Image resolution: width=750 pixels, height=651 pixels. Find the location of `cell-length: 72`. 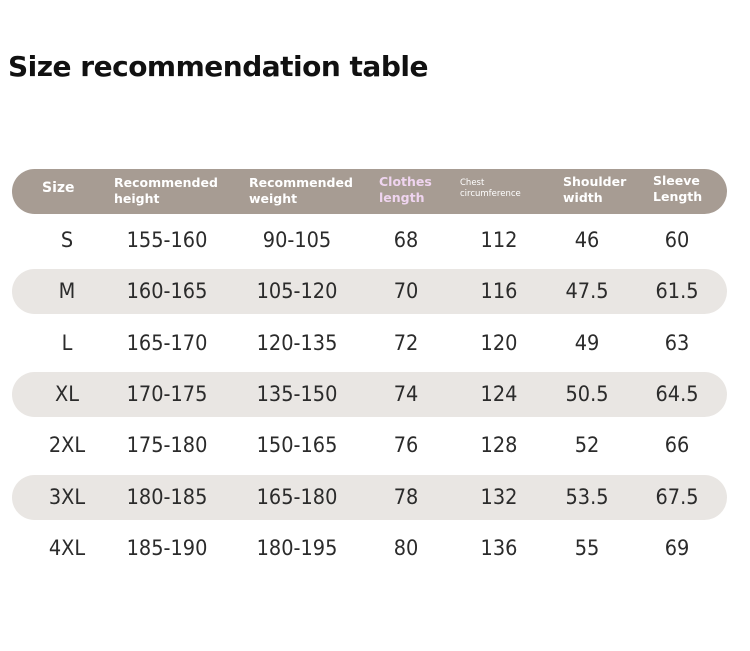

cell-length: 72 is located at coordinates (406, 343).